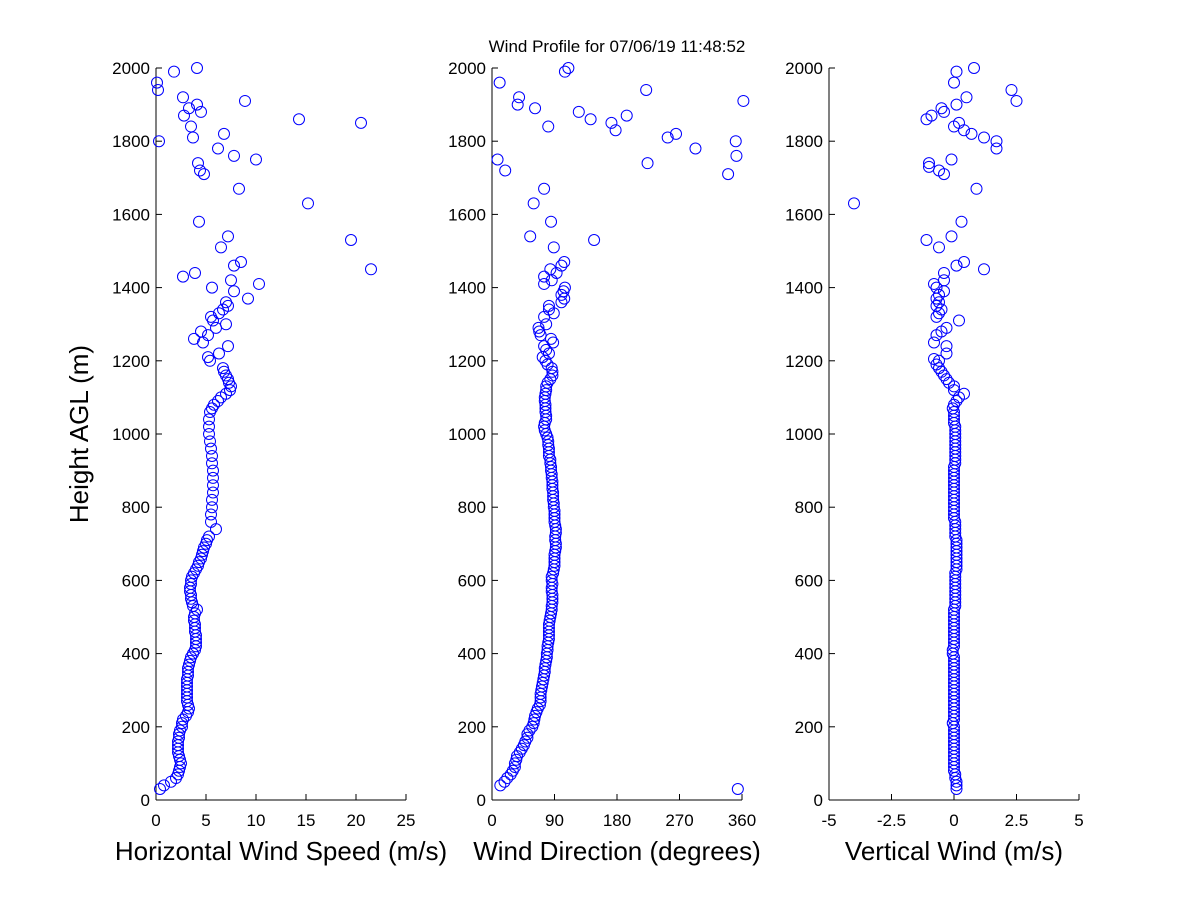 The width and height of the screenshot is (1200, 900). Describe the element at coordinates (131, 68) in the screenshot. I see `y-tick-label: 2000` at that location.